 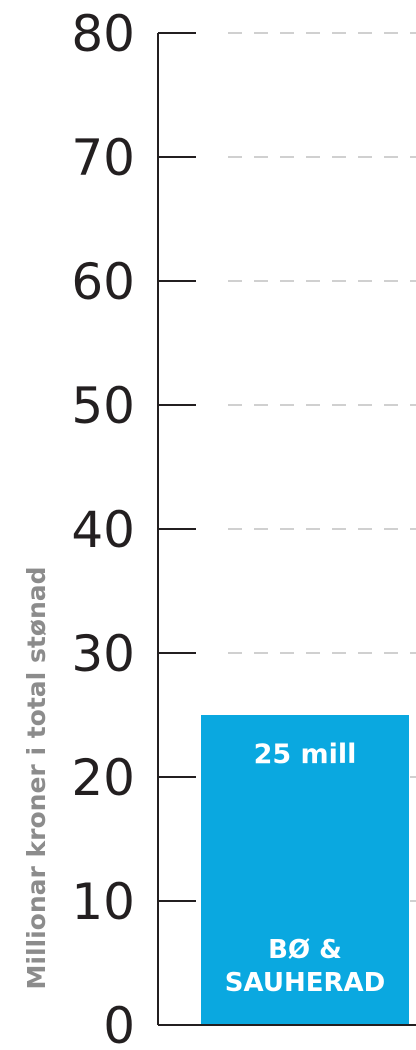 I want to click on y-tick-label-40: 40, so click(x=103, y=530).